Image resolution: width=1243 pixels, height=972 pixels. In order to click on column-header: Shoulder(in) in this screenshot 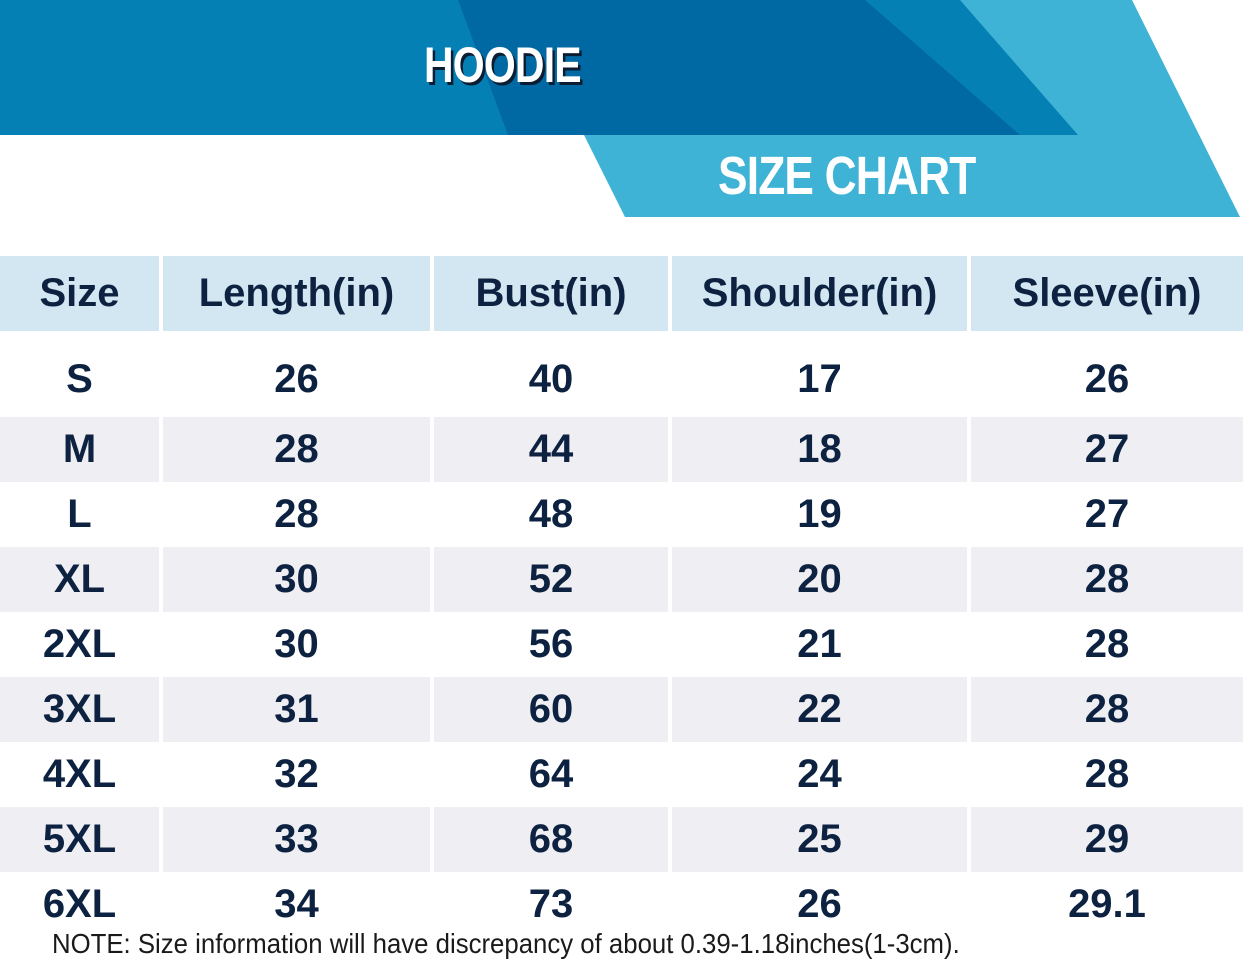, I will do `click(819, 293)`.